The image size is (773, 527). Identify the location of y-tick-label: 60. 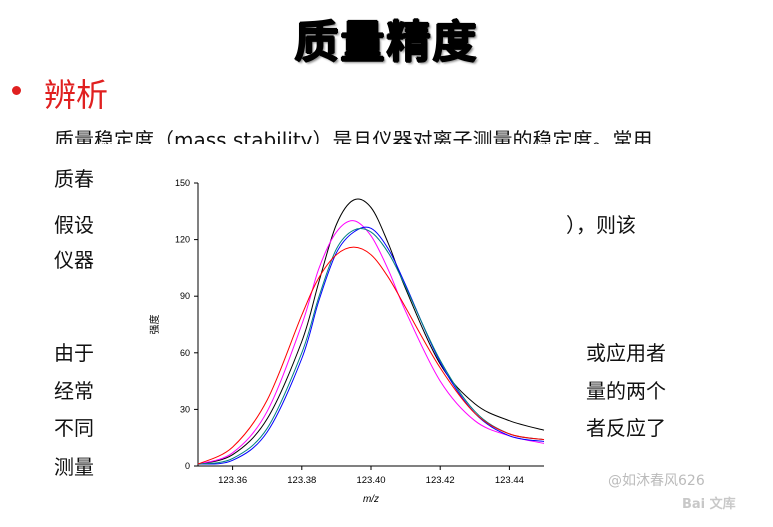
(185, 353).